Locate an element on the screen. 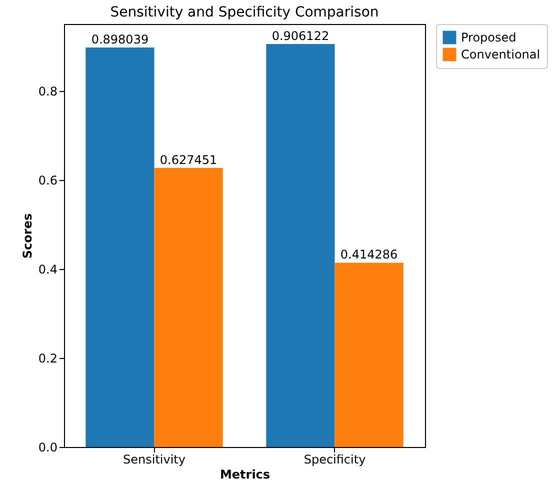 This screenshot has width=558, height=502. y-tick-label: 0.4 is located at coordinates (48, 269).